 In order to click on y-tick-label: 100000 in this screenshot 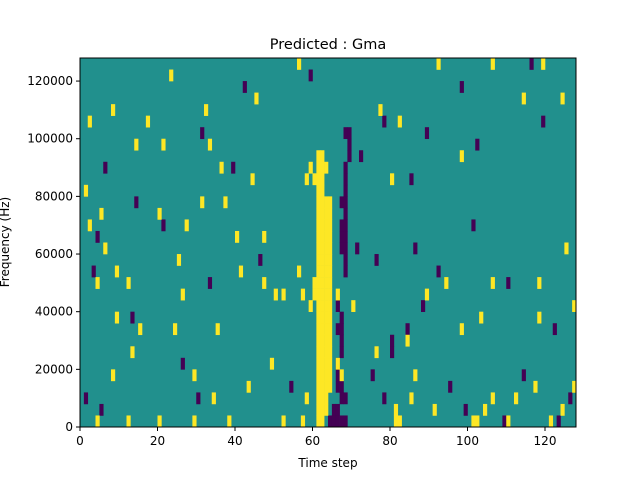, I will do `click(50, 139)`.